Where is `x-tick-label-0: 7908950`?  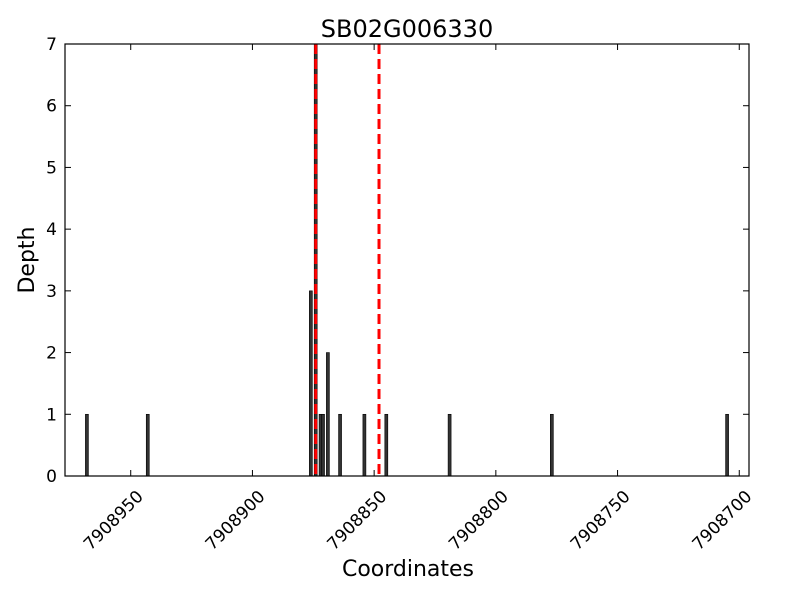 x-tick-label-0: 7908950 is located at coordinates (114, 521).